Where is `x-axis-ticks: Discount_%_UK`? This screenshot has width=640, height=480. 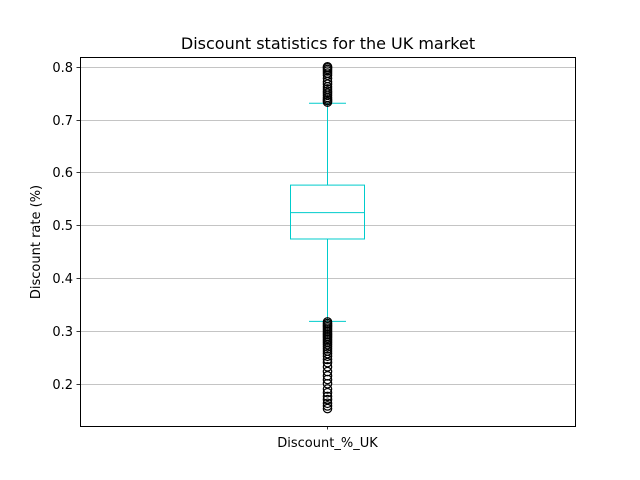
x-axis-ticks: Discount_%_UK is located at coordinates (327, 438).